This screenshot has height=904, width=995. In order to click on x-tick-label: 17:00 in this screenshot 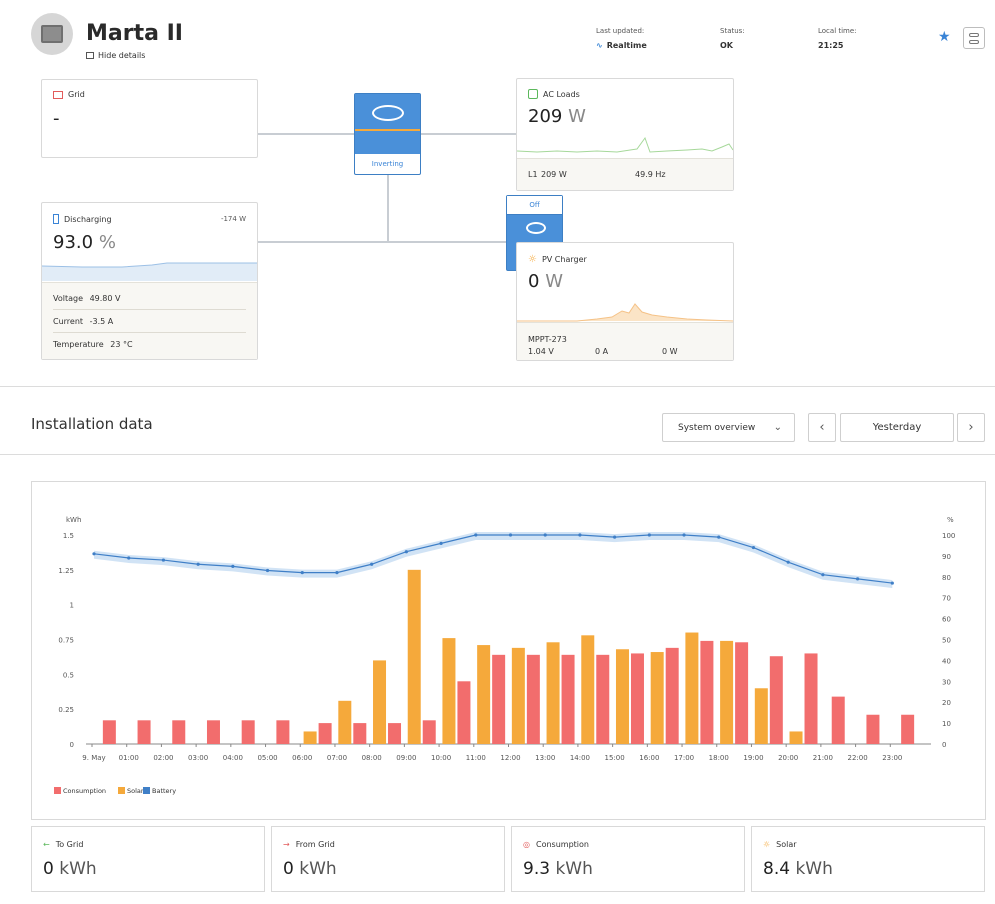, I will do `click(684, 758)`.